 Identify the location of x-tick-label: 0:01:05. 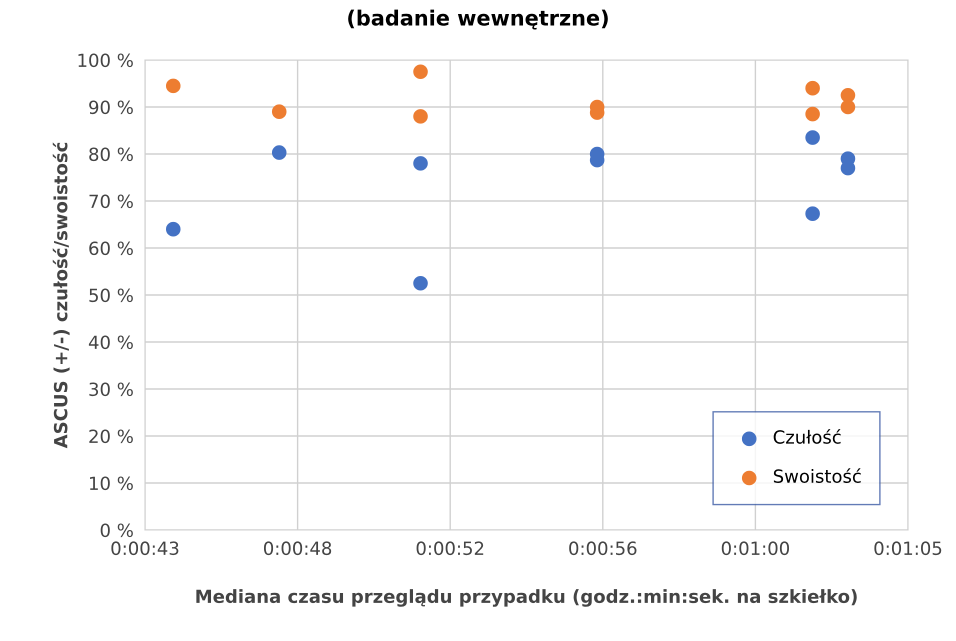
(908, 548).